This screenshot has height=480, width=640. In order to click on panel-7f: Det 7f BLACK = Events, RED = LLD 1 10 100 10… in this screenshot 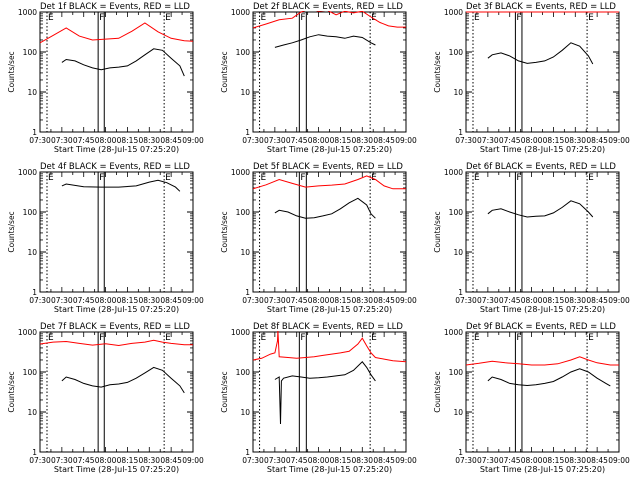, I will do `click(105, 398)`.